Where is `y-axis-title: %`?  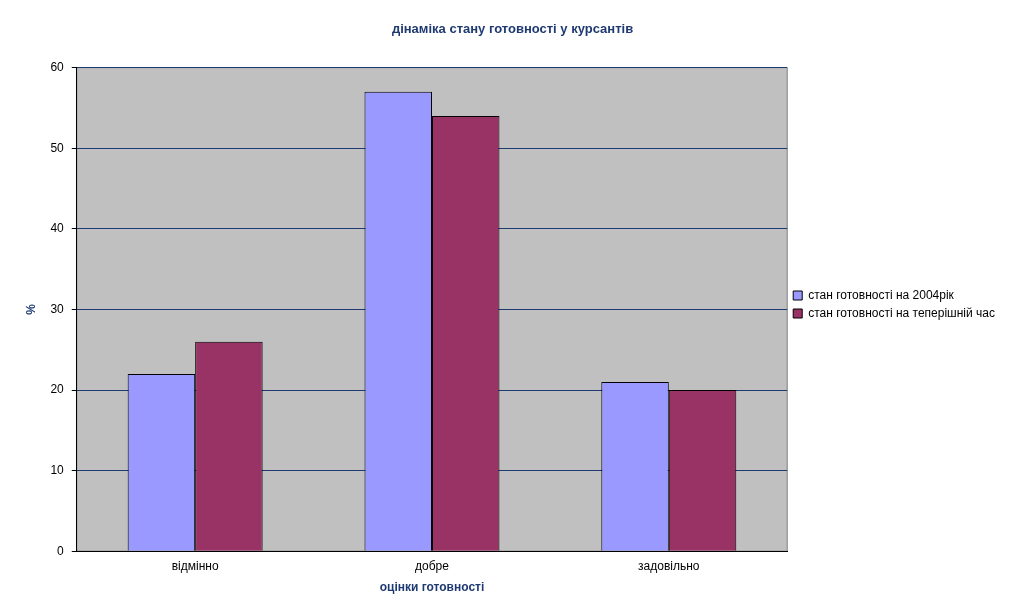
y-axis-title: % is located at coordinates (30, 309).